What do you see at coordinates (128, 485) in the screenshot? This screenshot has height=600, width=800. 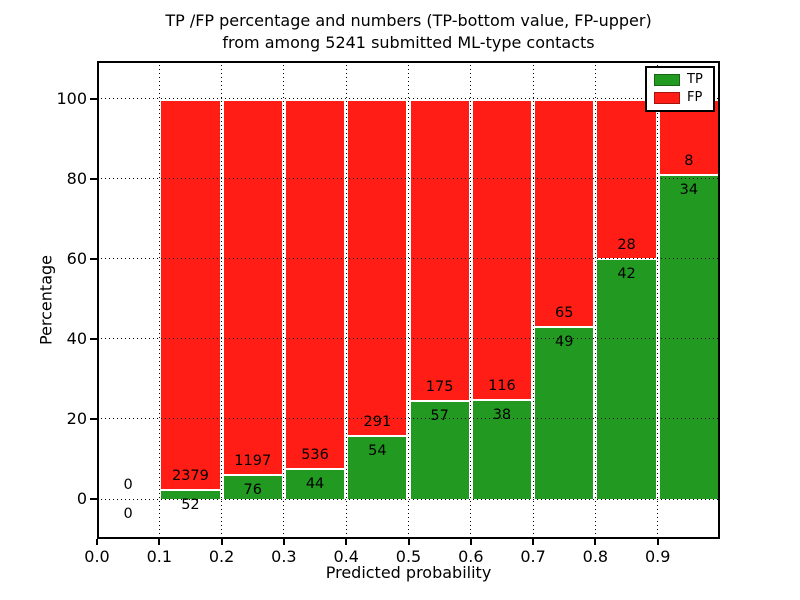 I see `fp-count-label: 0` at bounding box center [128, 485].